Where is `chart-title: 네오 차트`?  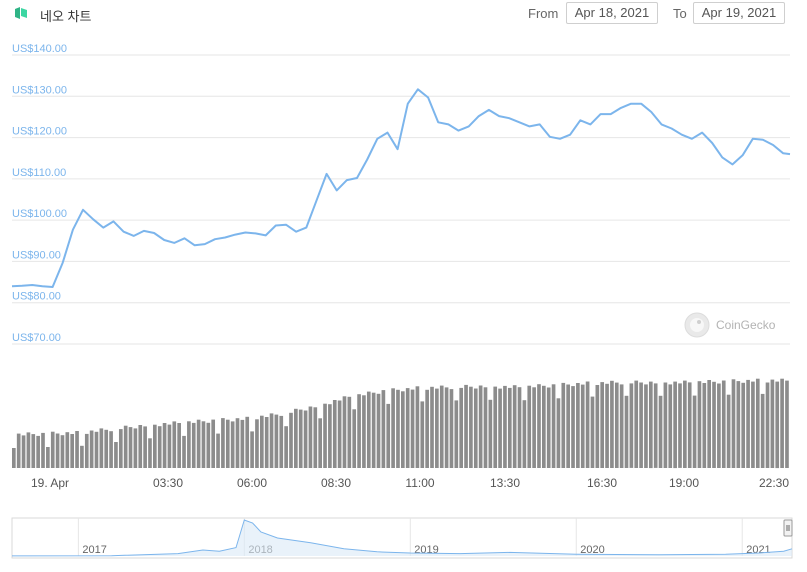
chart-title: 네오 차트 is located at coordinates (66, 16).